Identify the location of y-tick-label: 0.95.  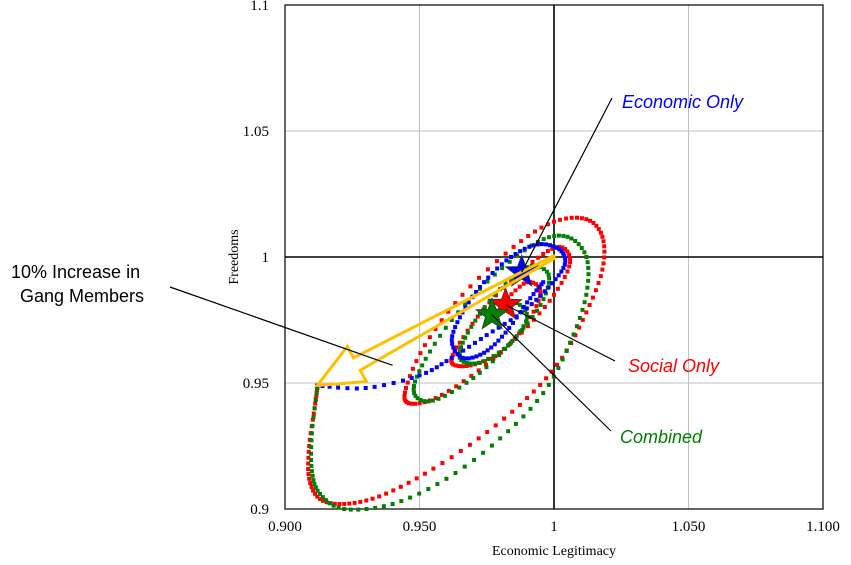
(256, 384).